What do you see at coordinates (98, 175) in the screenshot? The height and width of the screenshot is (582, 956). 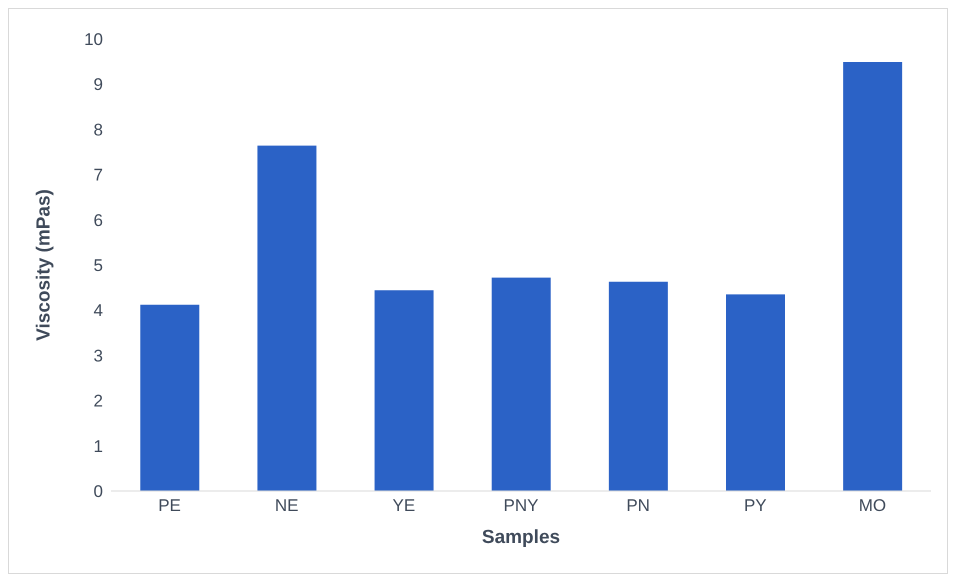 I see `y-tick-label: 7` at bounding box center [98, 175].